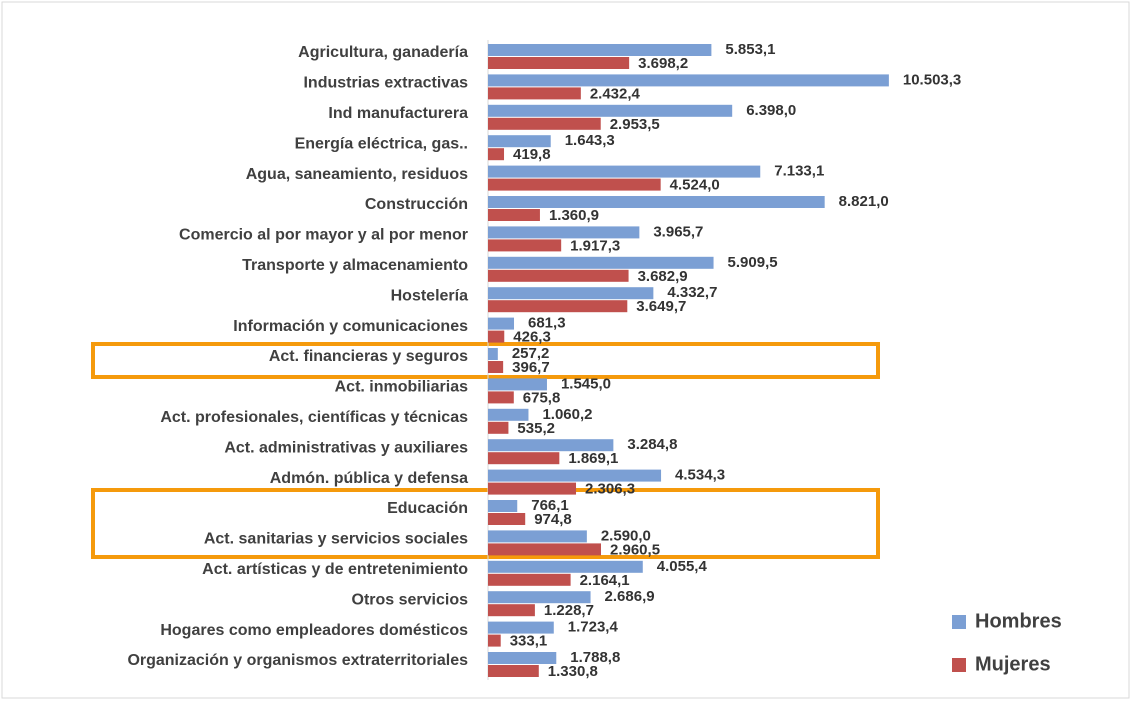 The width and height of the screenshot is (1131, 705). Describe the element at coordinates (569, 610) in the screenshot. I see `value-label: 1.228,7` at that location.